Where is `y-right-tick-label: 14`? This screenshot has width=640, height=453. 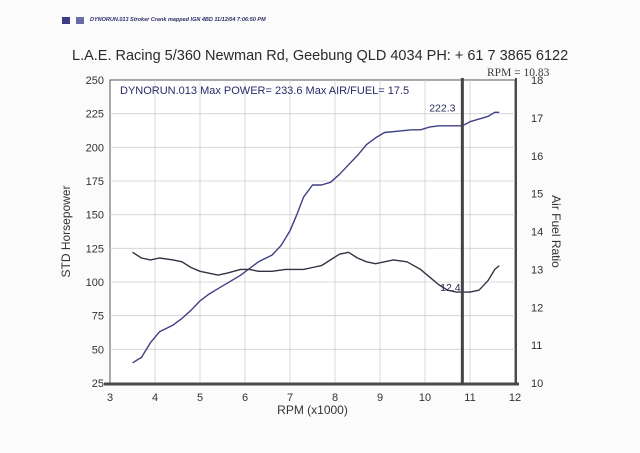
y-right-tick-label: 14 is located at coordinates (537, 233).